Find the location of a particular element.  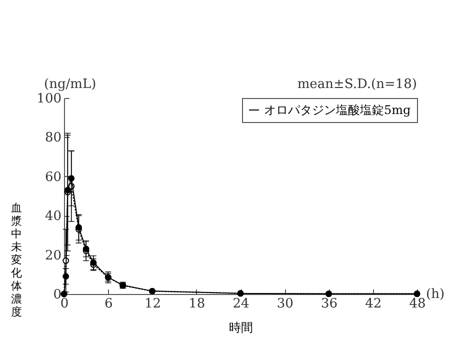

y-tick-label: 40 is located at coordinates (53, 216).